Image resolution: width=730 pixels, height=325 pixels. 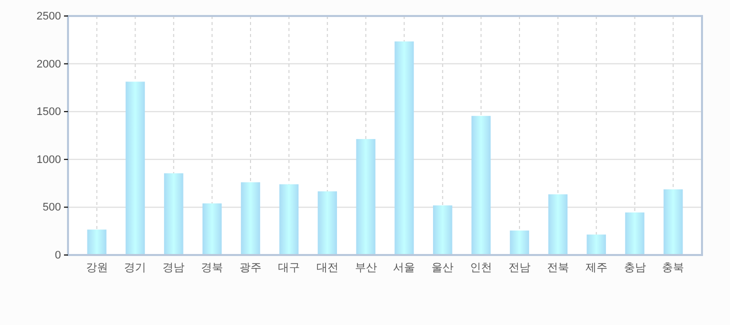 What do you see at coordinates (327, 268) in the screenshot?
I see `x-tick-label: 대전` at bounding box center [327, 268].